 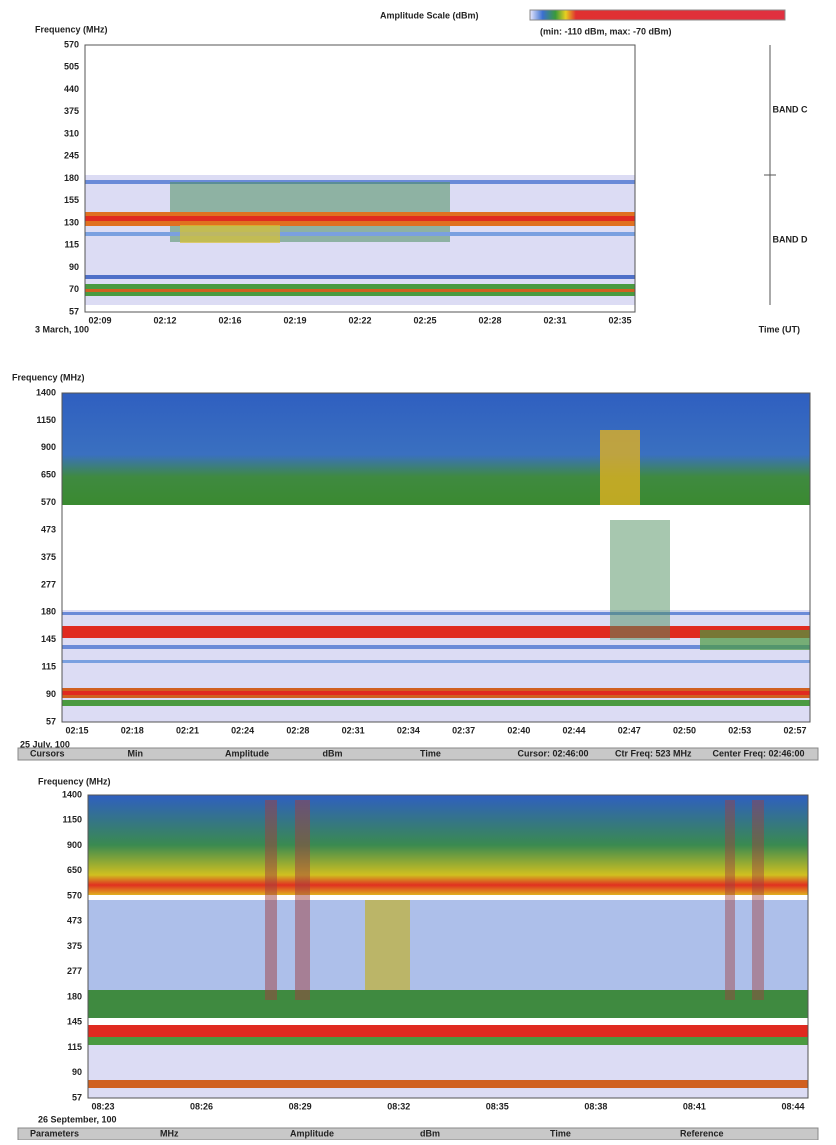 What do you see at coordinates (606, 31) in the screenshot?
I see `amplitude-range: (min: -110 dBm, max: -70 dBm)` at bounding box center [606, 31].